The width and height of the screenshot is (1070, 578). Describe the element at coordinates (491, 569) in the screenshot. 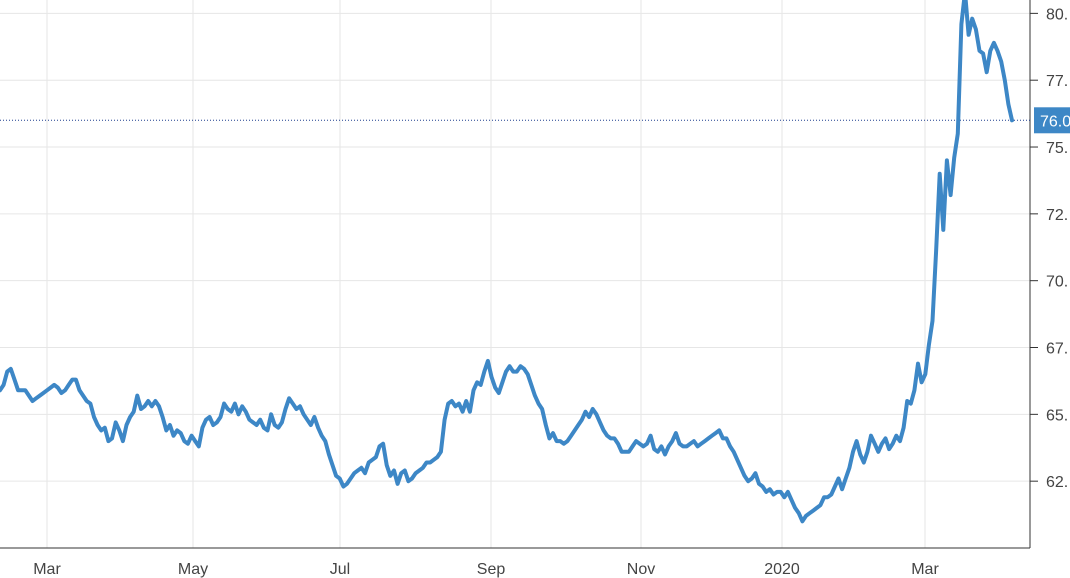

I see `x-tick-label: Sep` at that location.